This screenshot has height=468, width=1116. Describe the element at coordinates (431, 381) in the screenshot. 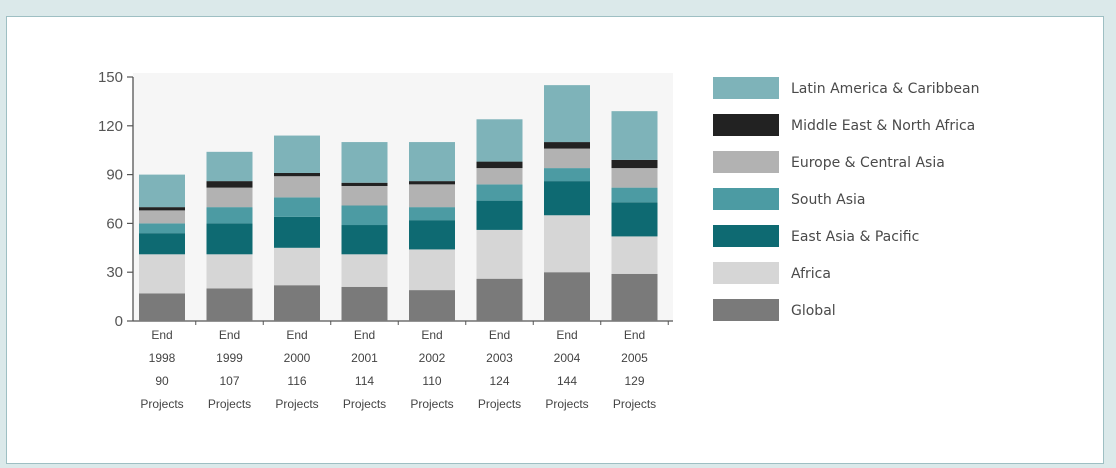

I see `x-tick-label: 110` at that location.